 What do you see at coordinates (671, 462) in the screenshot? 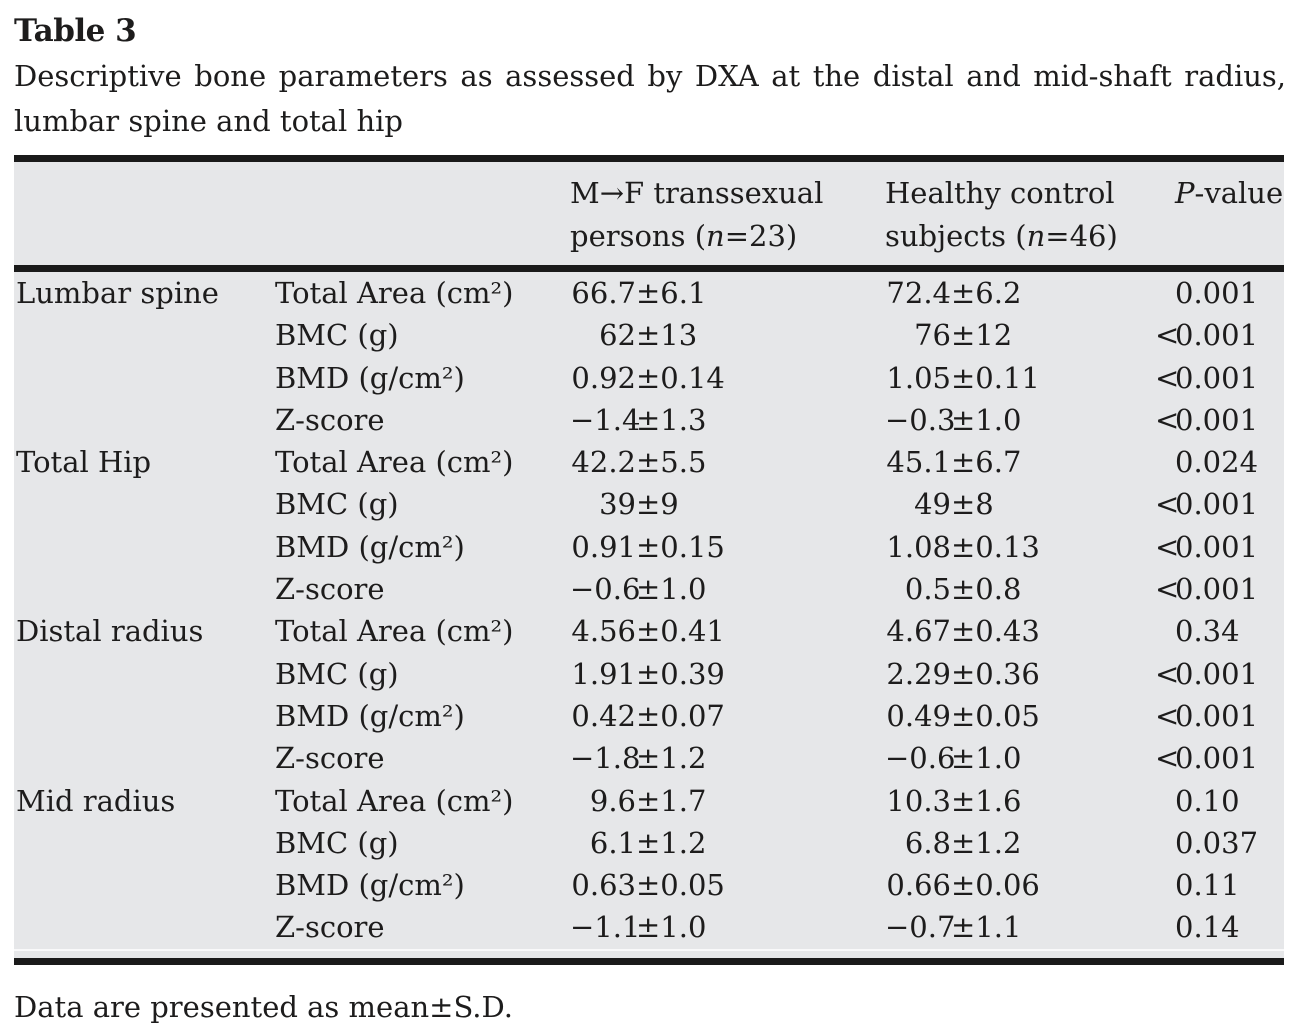
I see `group1-sd: ±5.5` at bounding box center [671, 462].